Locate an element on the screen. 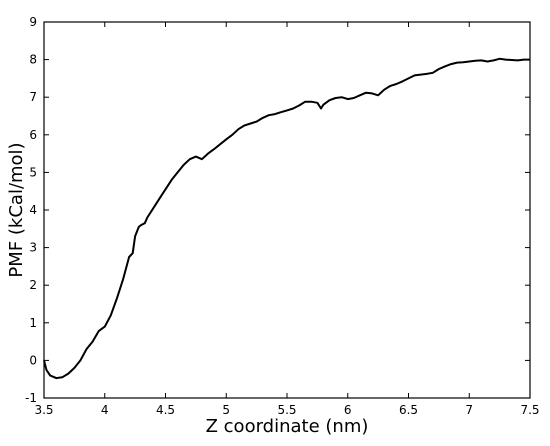 Image resolution: width=550 pixels, height=446 pixels. y-tick-label: 3 is located at coordinates (33, 248).